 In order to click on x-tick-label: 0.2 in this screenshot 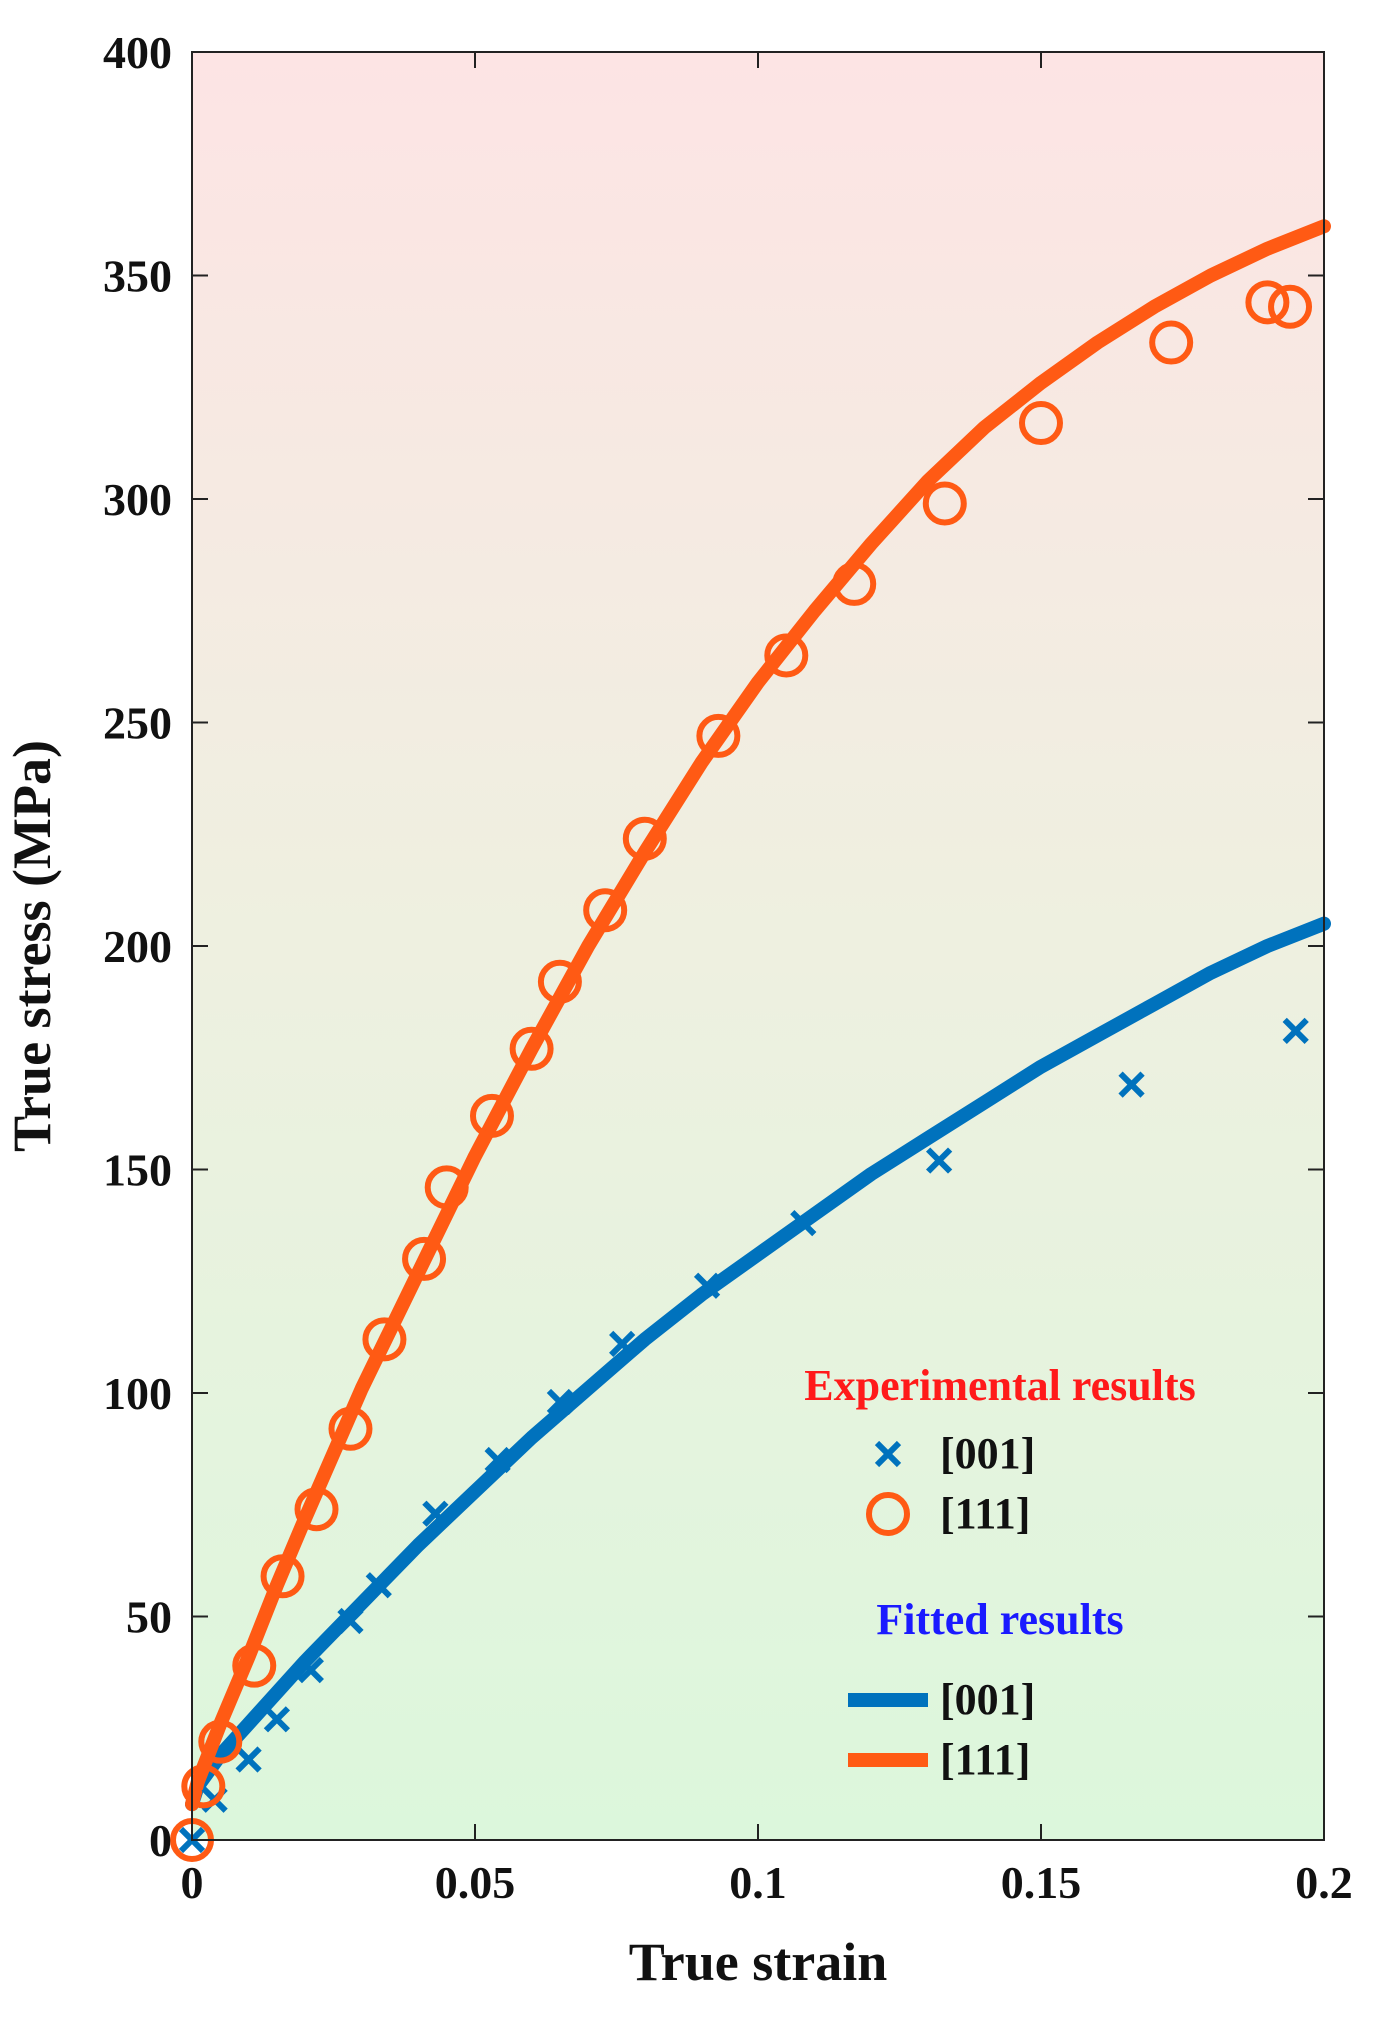, I will do `click(1324, 1882)`.